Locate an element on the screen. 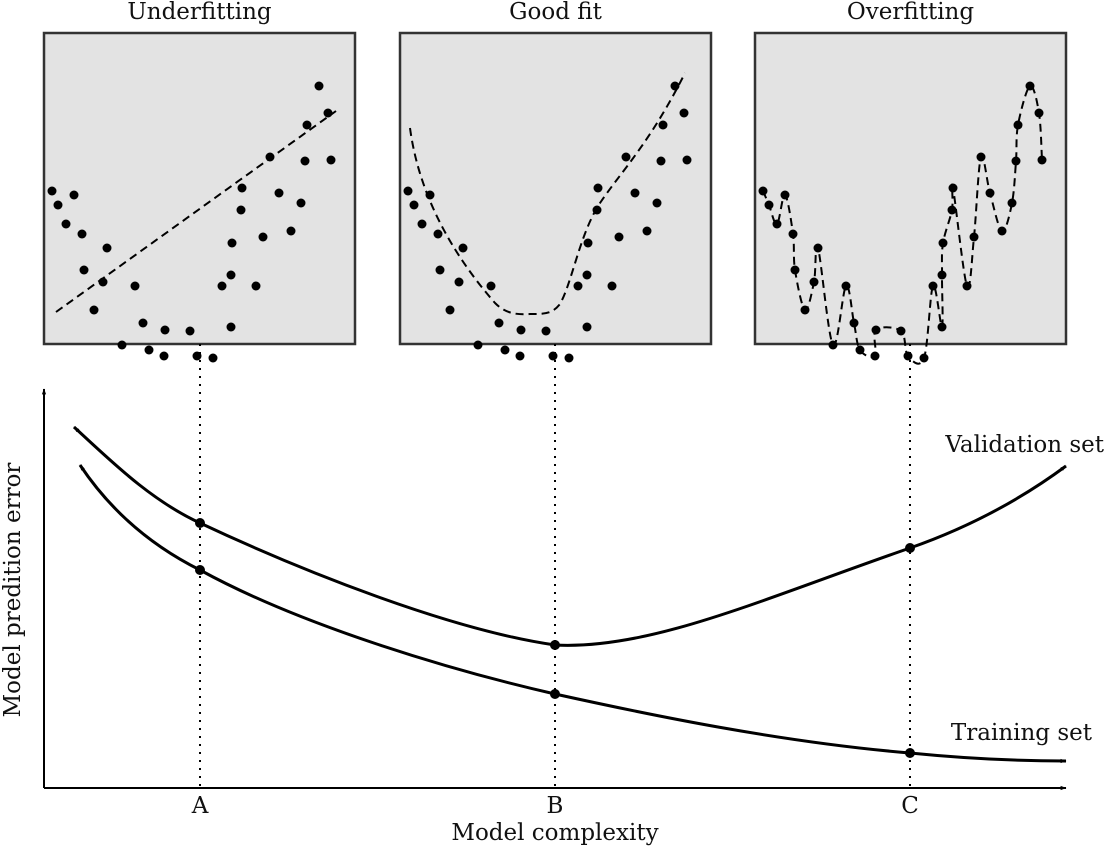 The height and width of the screenshot is (847, 1112). panel-good-fit is located at coordinates (555, 197).